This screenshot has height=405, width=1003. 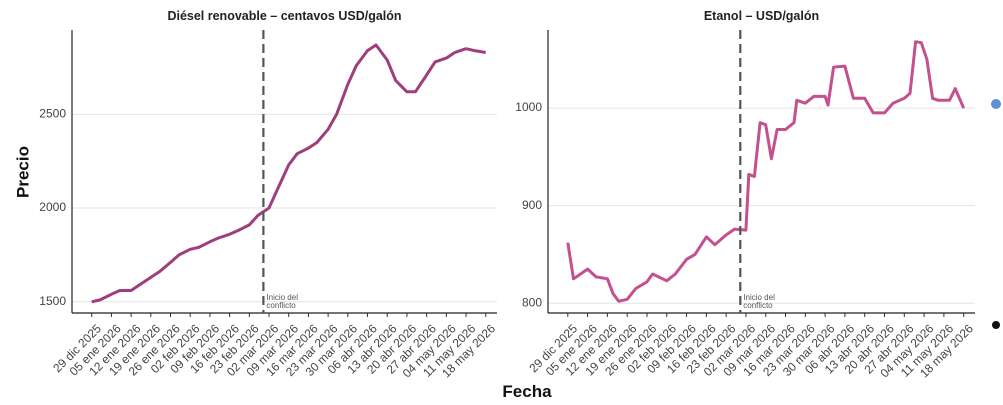 What do you see at coordinates (52, 301) in the screenshot?
I see `y-tick-label: 1500` at bounding box center [52, 301].